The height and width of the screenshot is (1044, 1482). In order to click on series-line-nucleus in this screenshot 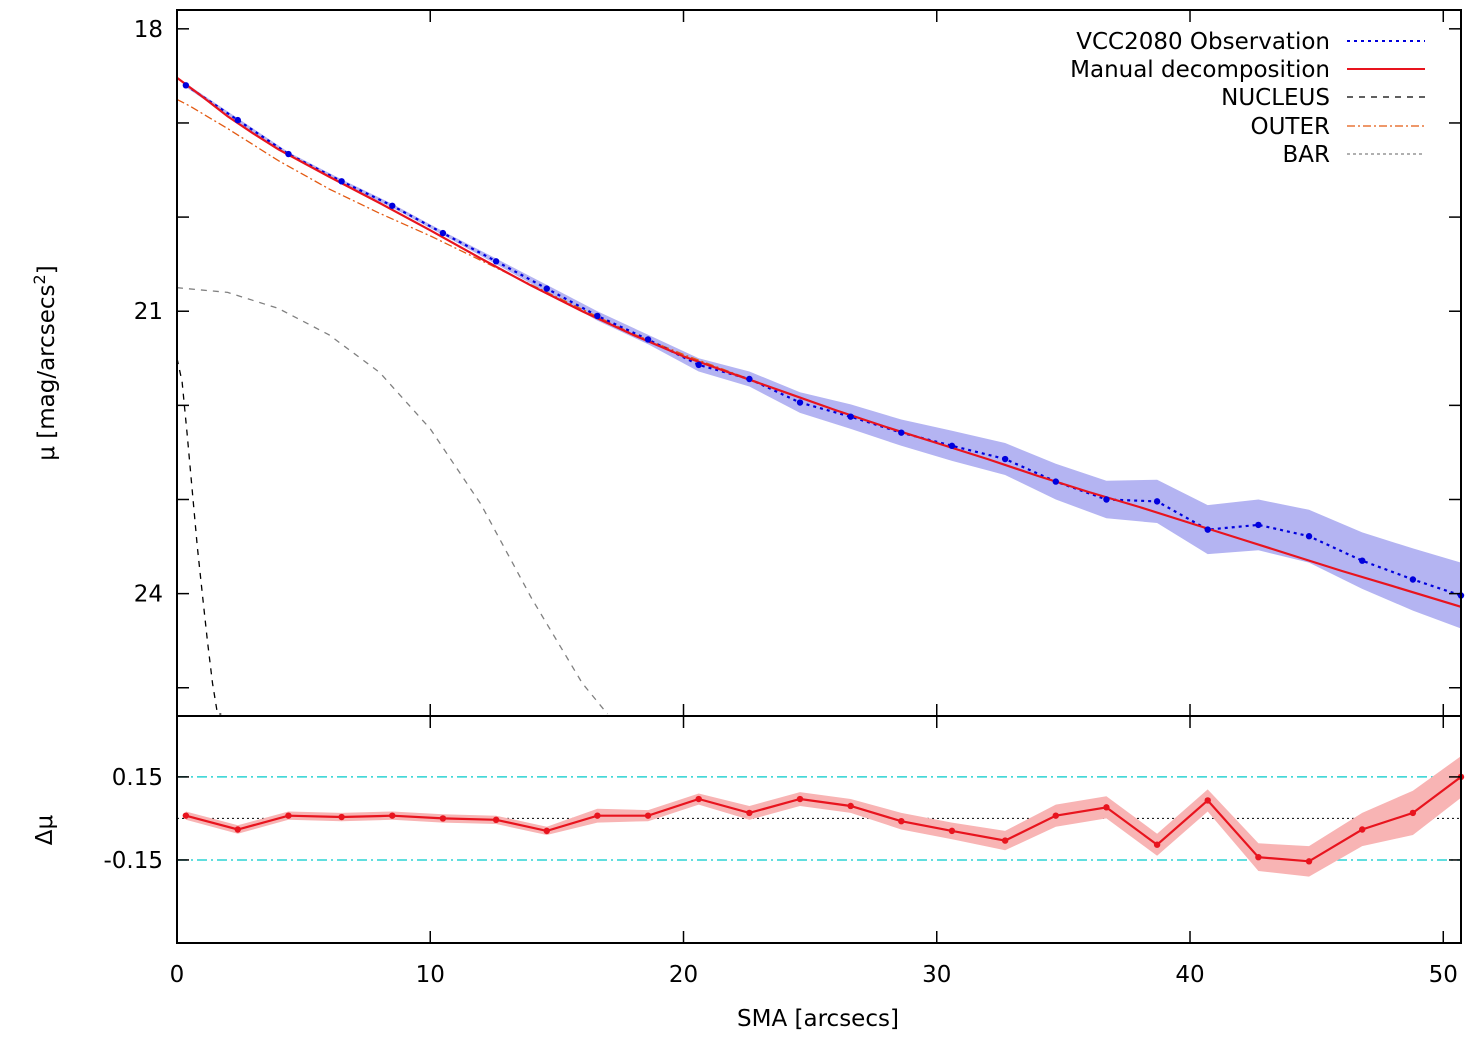, I will do `click(199, 536)`.